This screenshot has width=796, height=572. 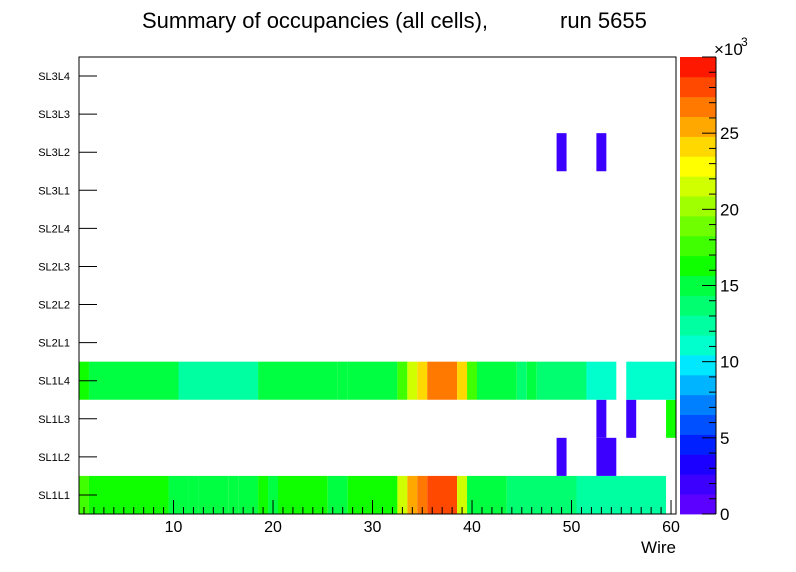 What do you see at coordinates (729, 133) in the screenshot?
I see `palette-tick-label: 25` at bounding box center [729, 133].